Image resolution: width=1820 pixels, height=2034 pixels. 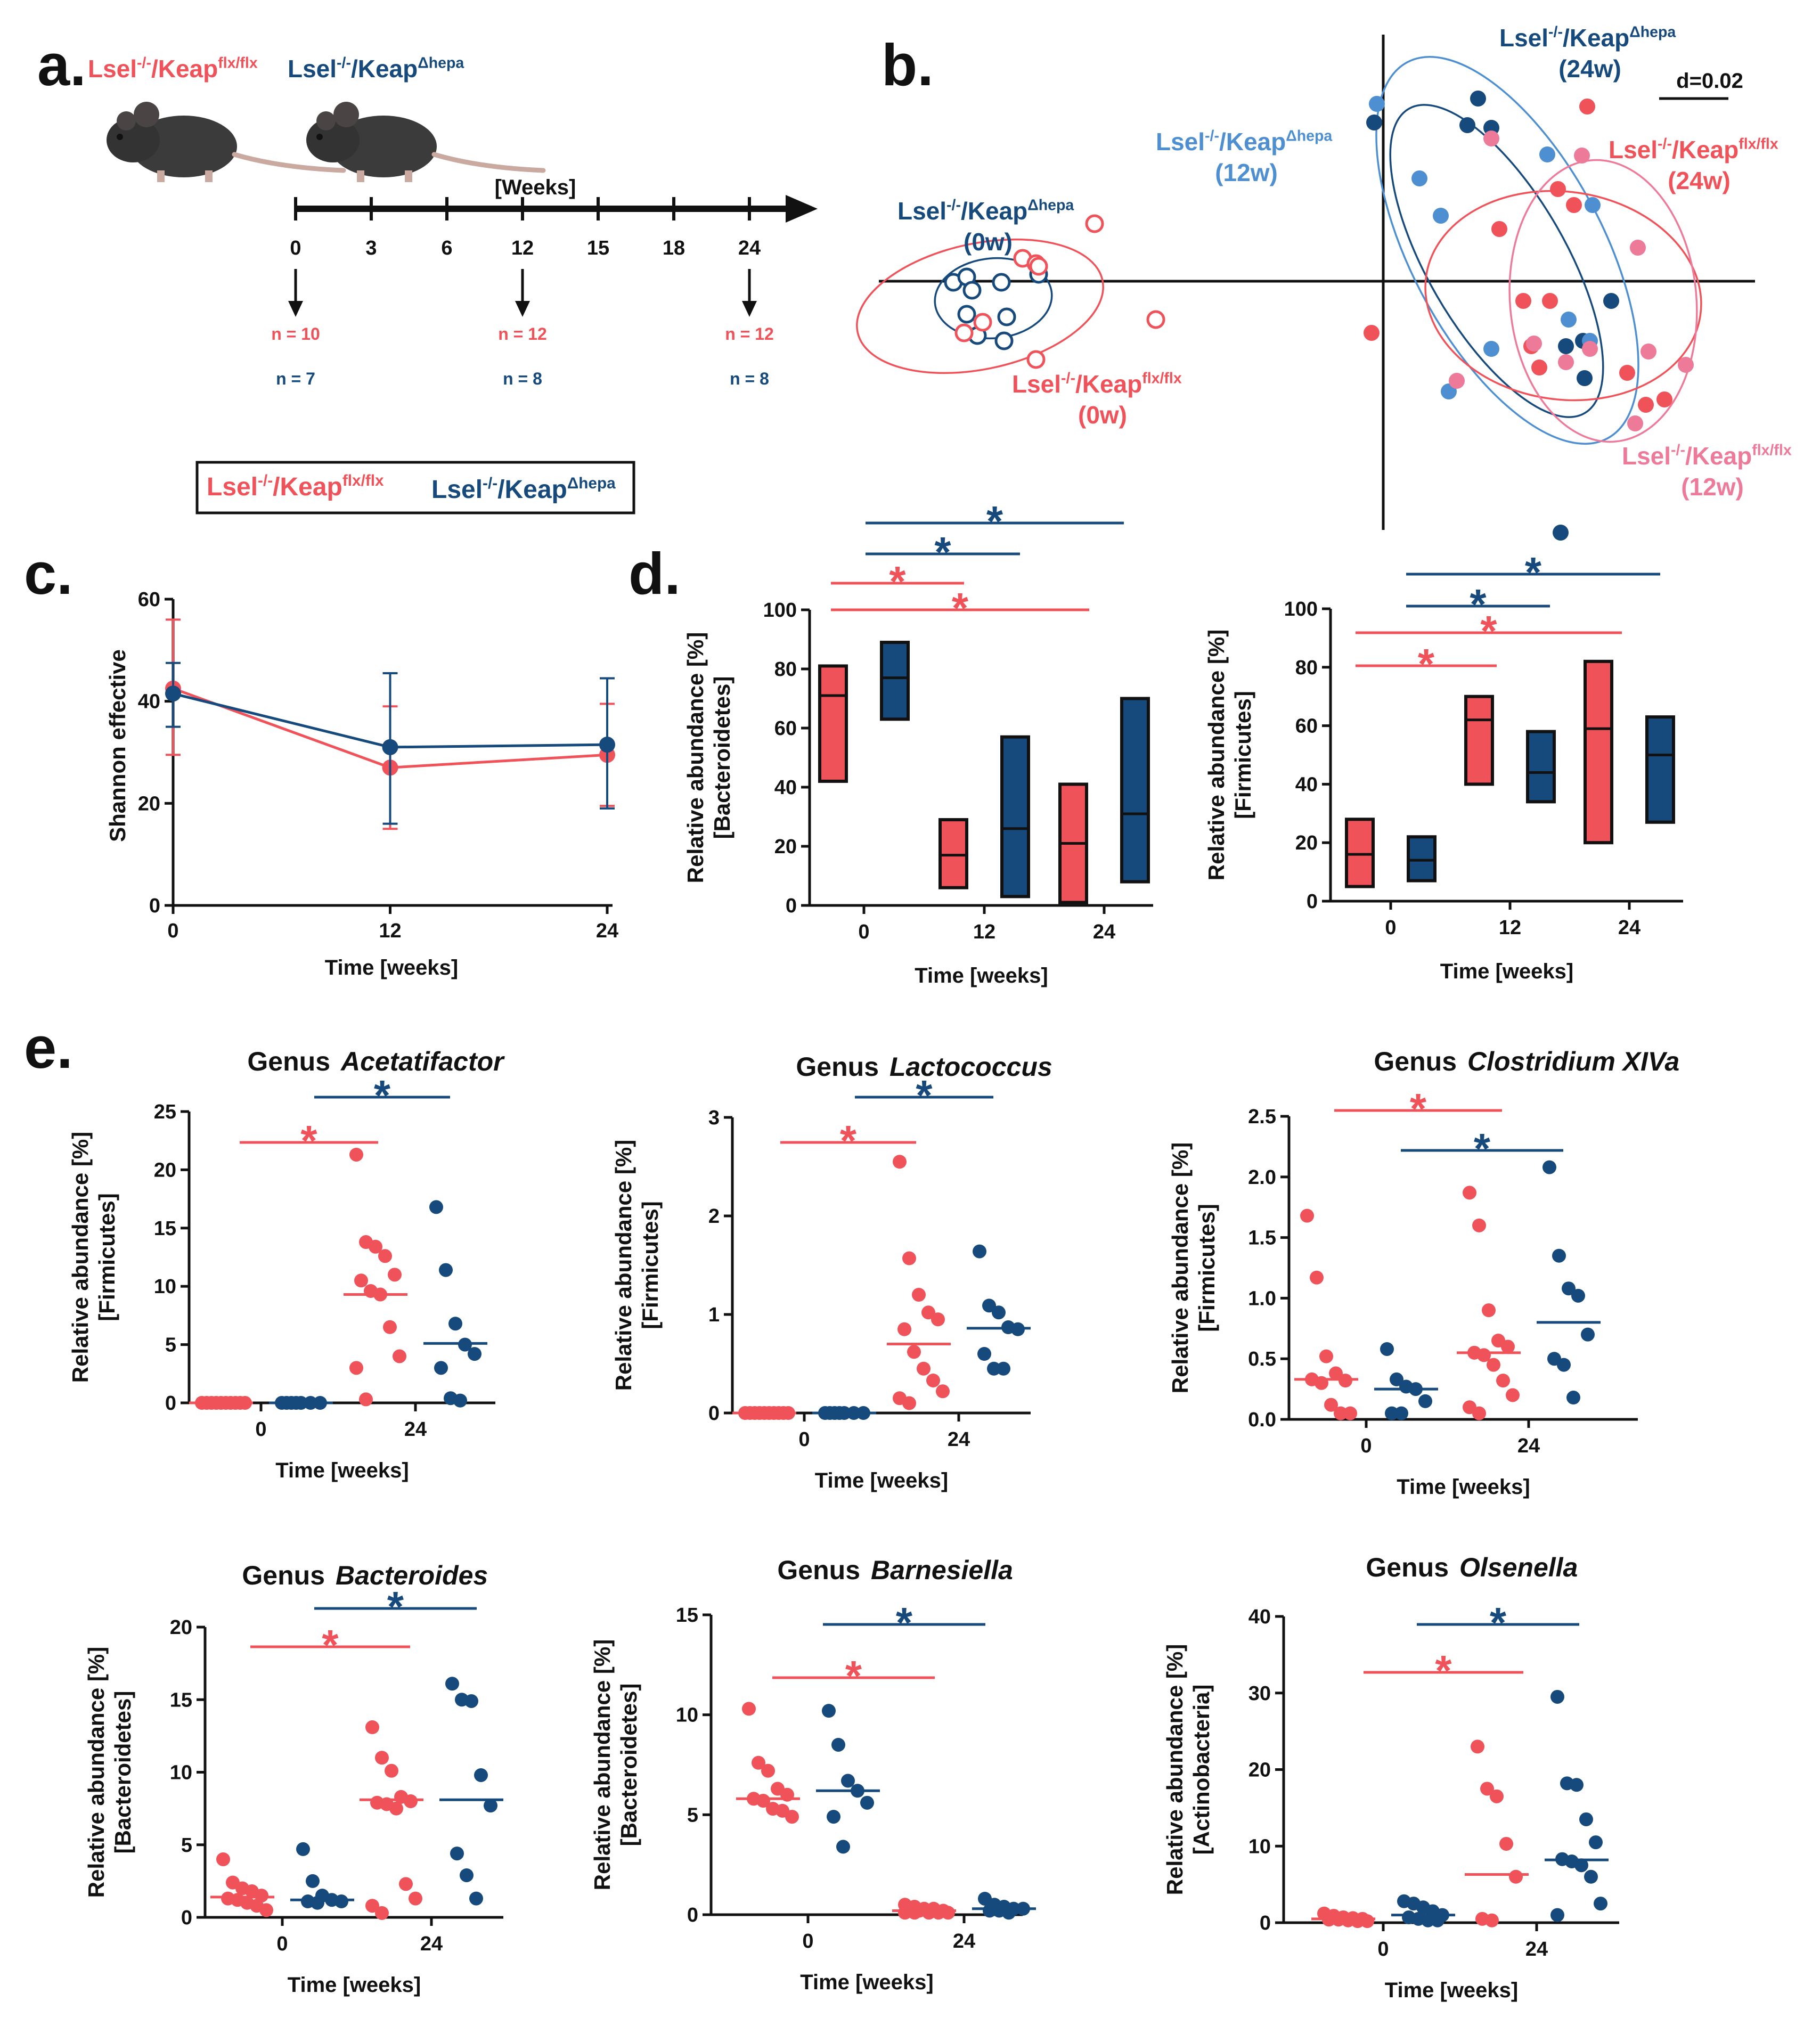 What do you see at coordinates (80, 1257) in the screenshot?
I see `e1-ylabel: Relative abundance [%]` at bounding box center [80, 1257].